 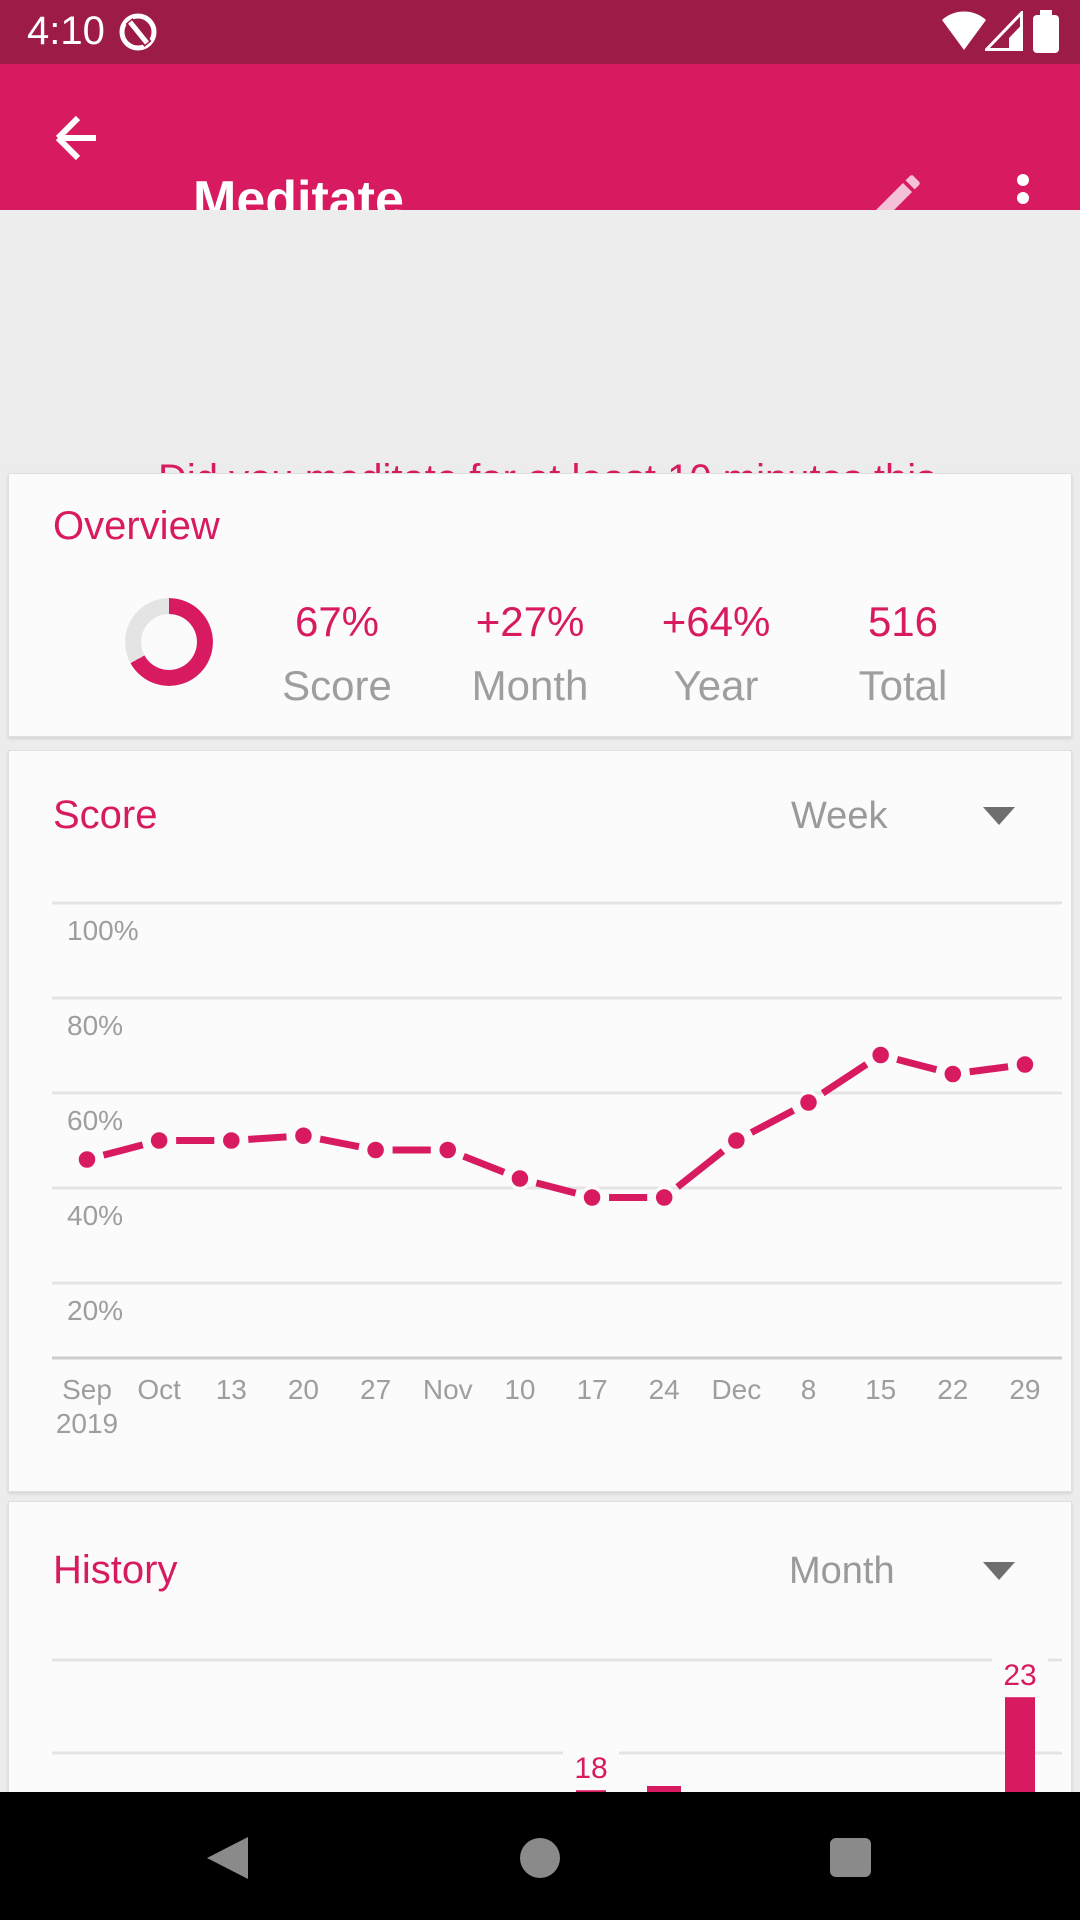 What do you see at coordinates (716, 654) in the screenshot?
I see `stat-year: +64% Year` at bounding box center [716, 654].